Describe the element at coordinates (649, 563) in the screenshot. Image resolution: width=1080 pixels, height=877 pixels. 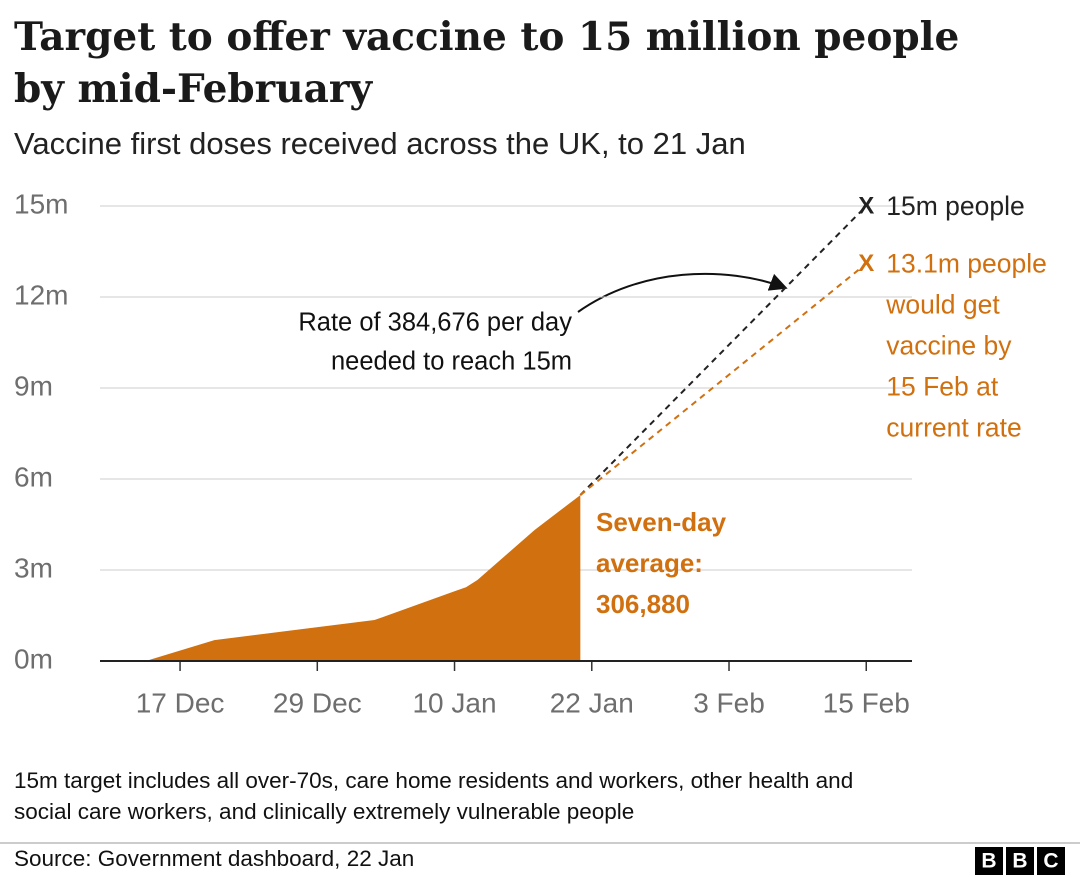
I see `average-annotation: average:` at that location.